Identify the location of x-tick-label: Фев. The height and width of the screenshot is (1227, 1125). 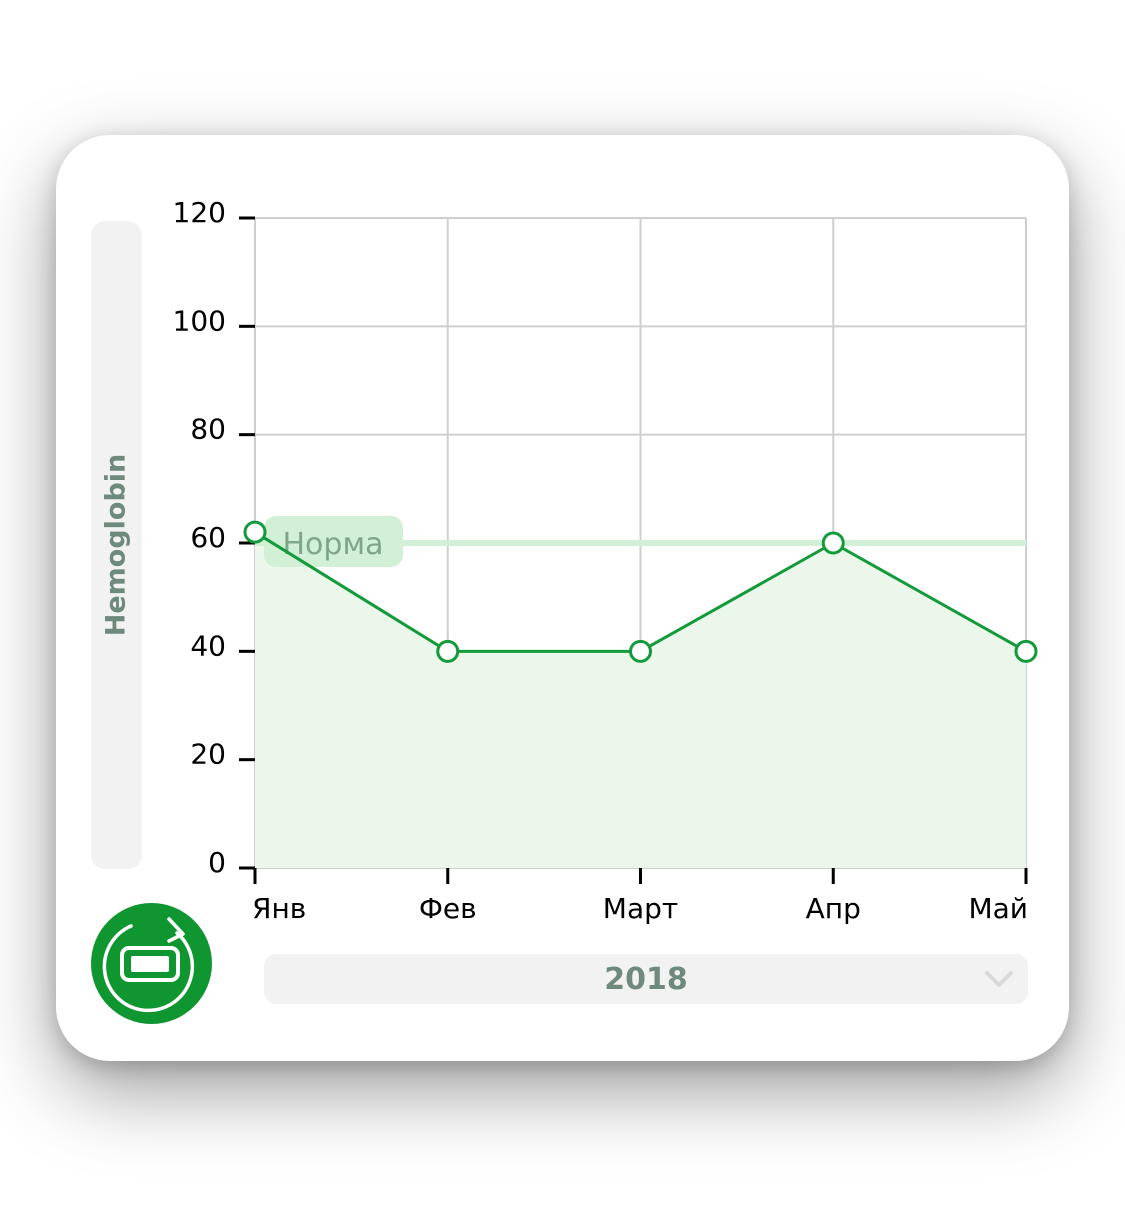
(448, 908).